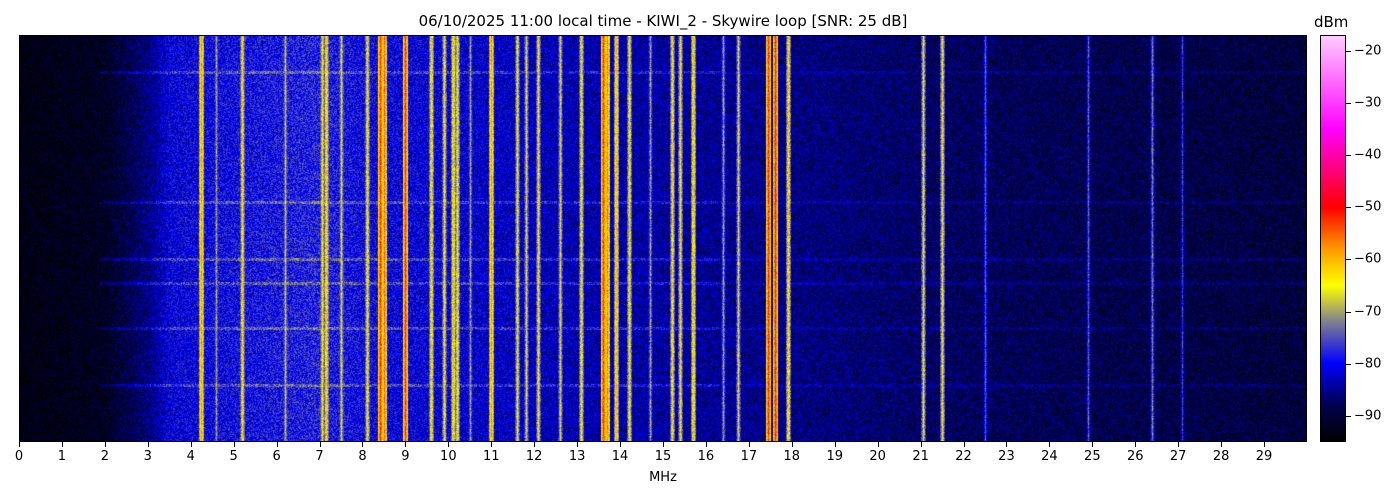 This screenshot has height=502, width=1400. Describe the element at coordinates (276, 456) in the screenshot. I see `x-tick-label: 6` at that location.